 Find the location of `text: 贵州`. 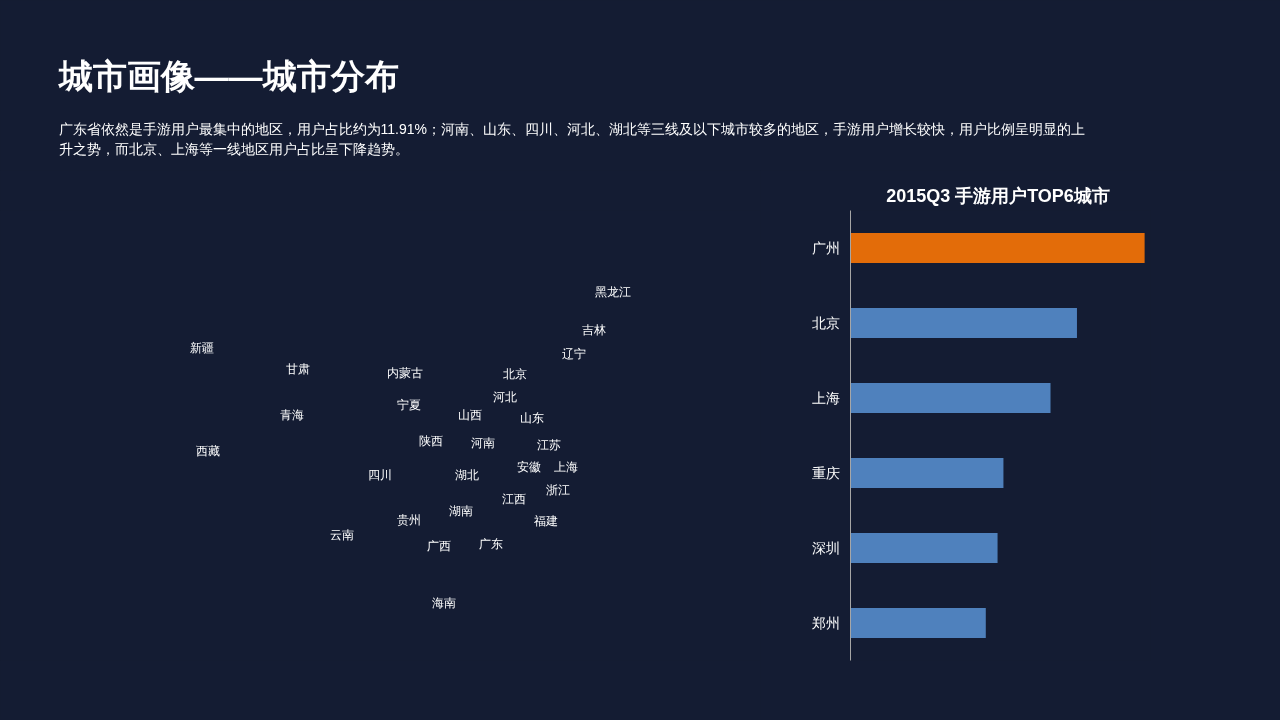

text: 贵州 is located at coordinates (408, 519).